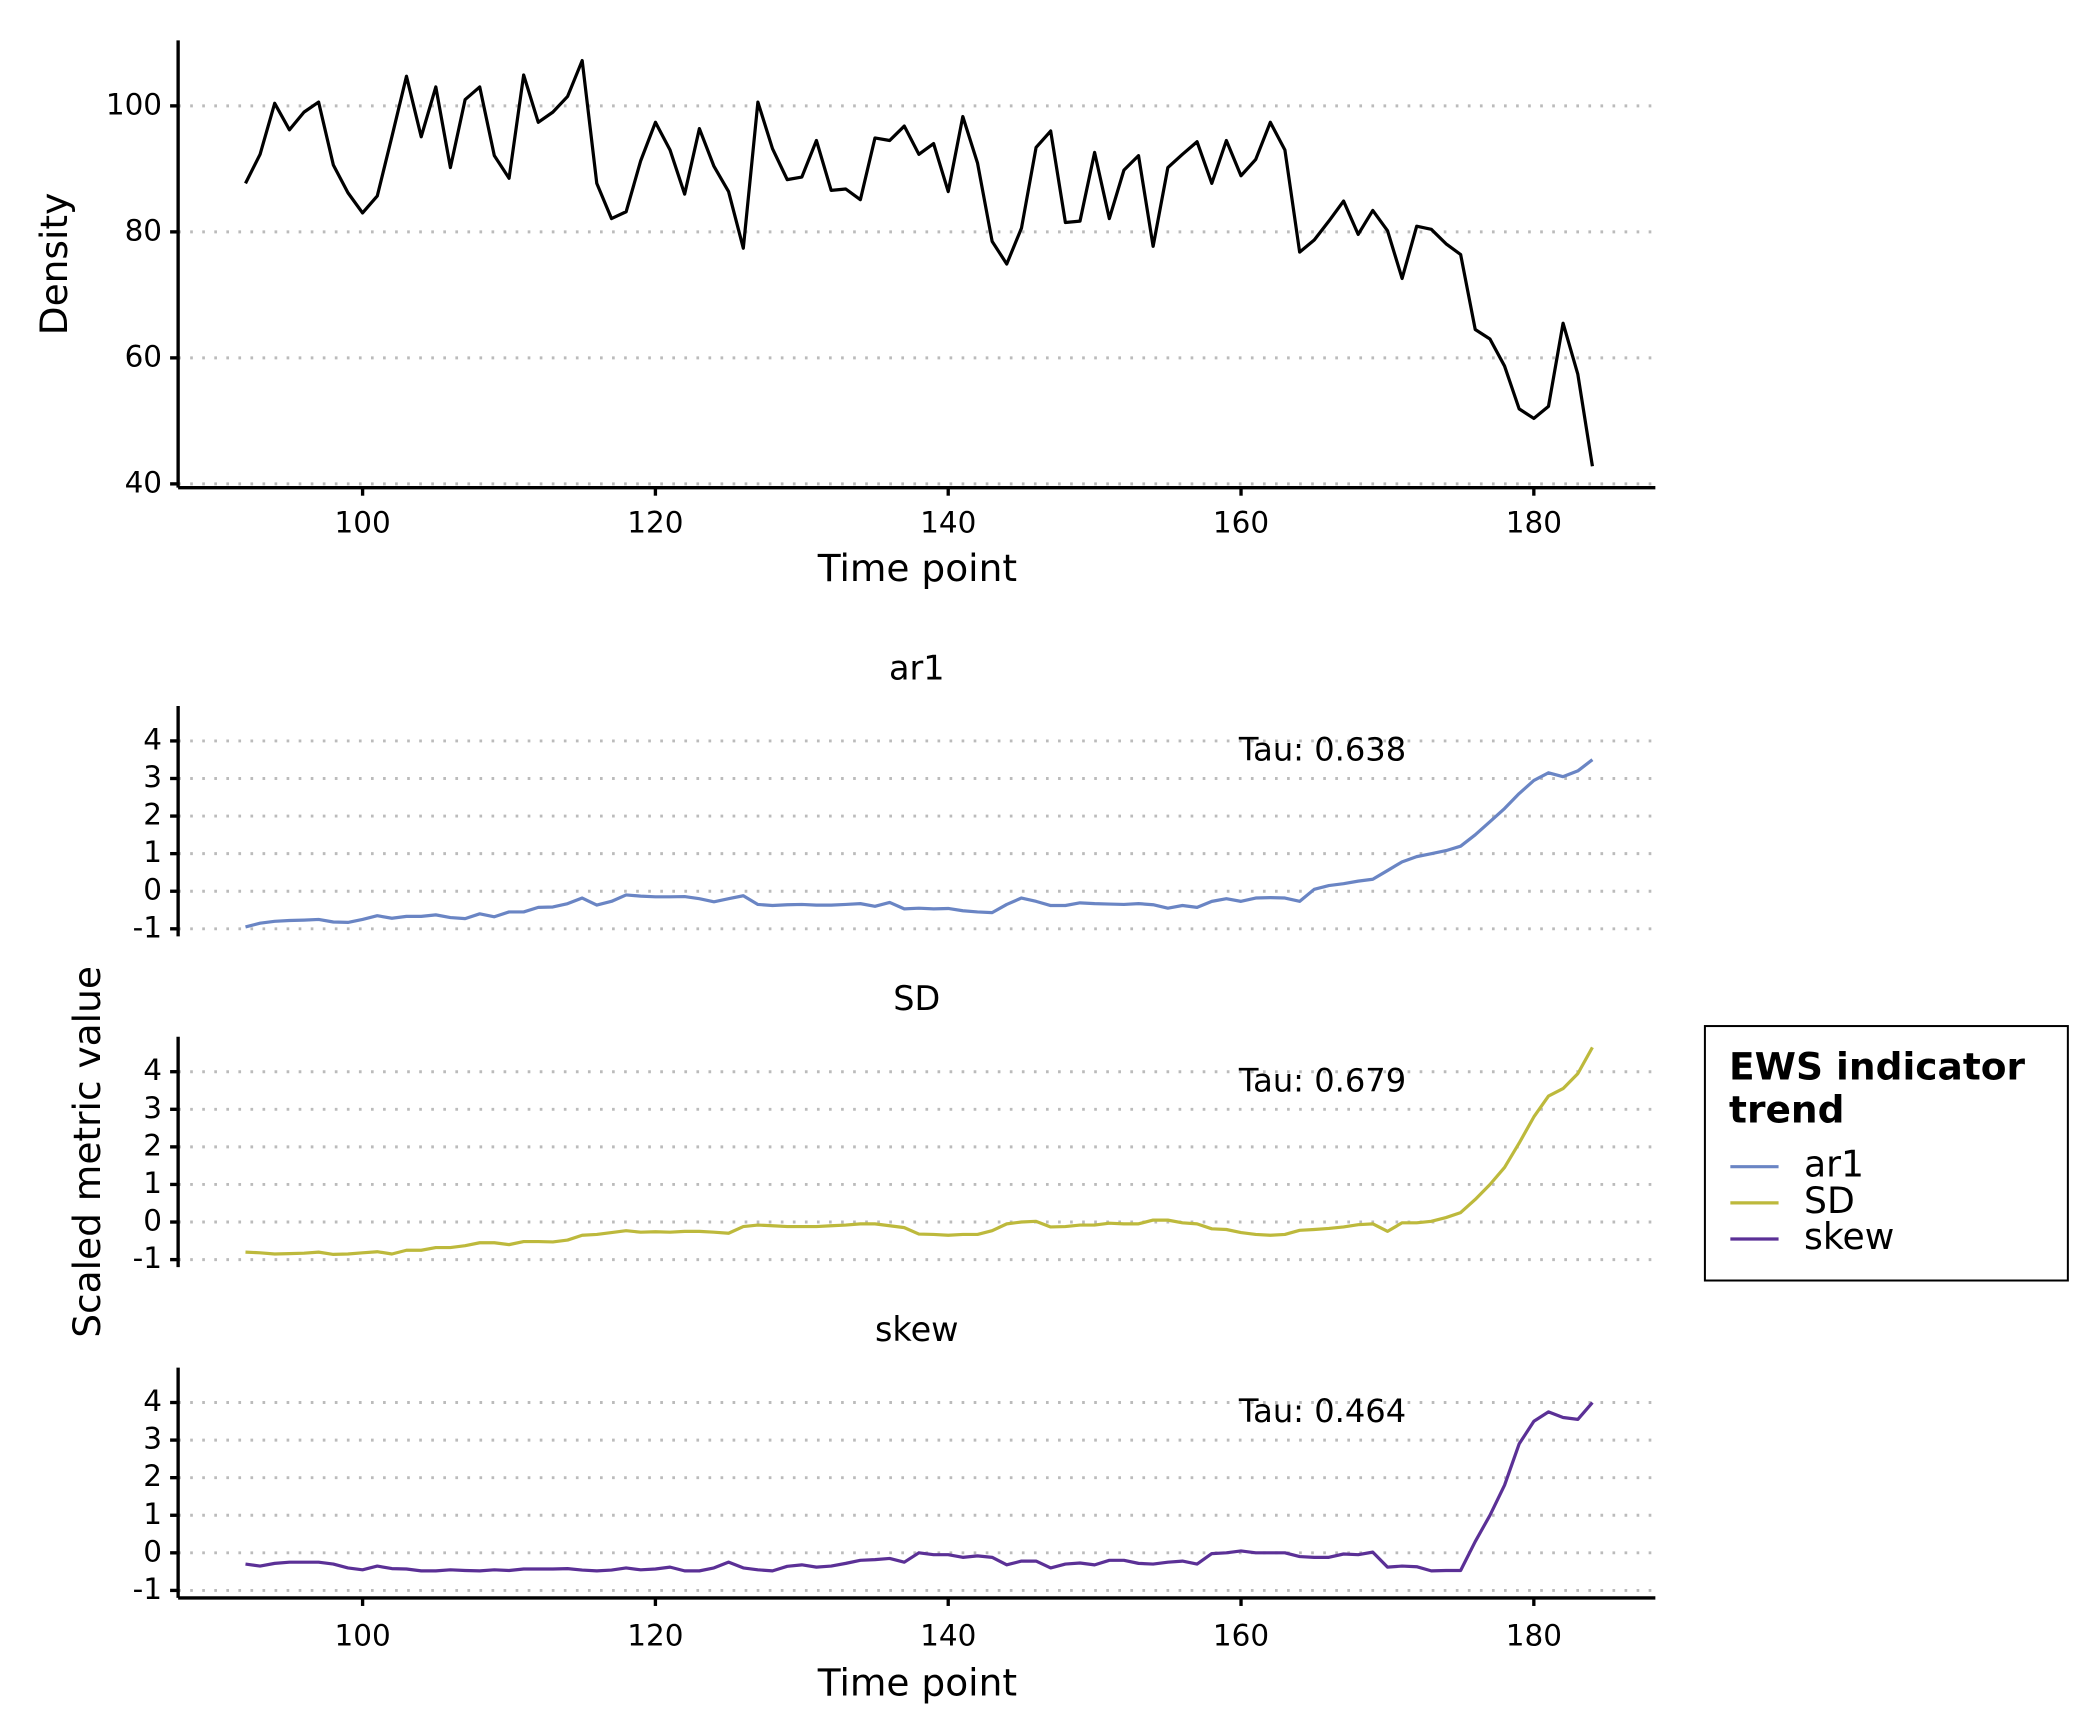 This screenshot has width=2100, height=1728. I want to click on y-tick-label: 60, so click(143, 356).